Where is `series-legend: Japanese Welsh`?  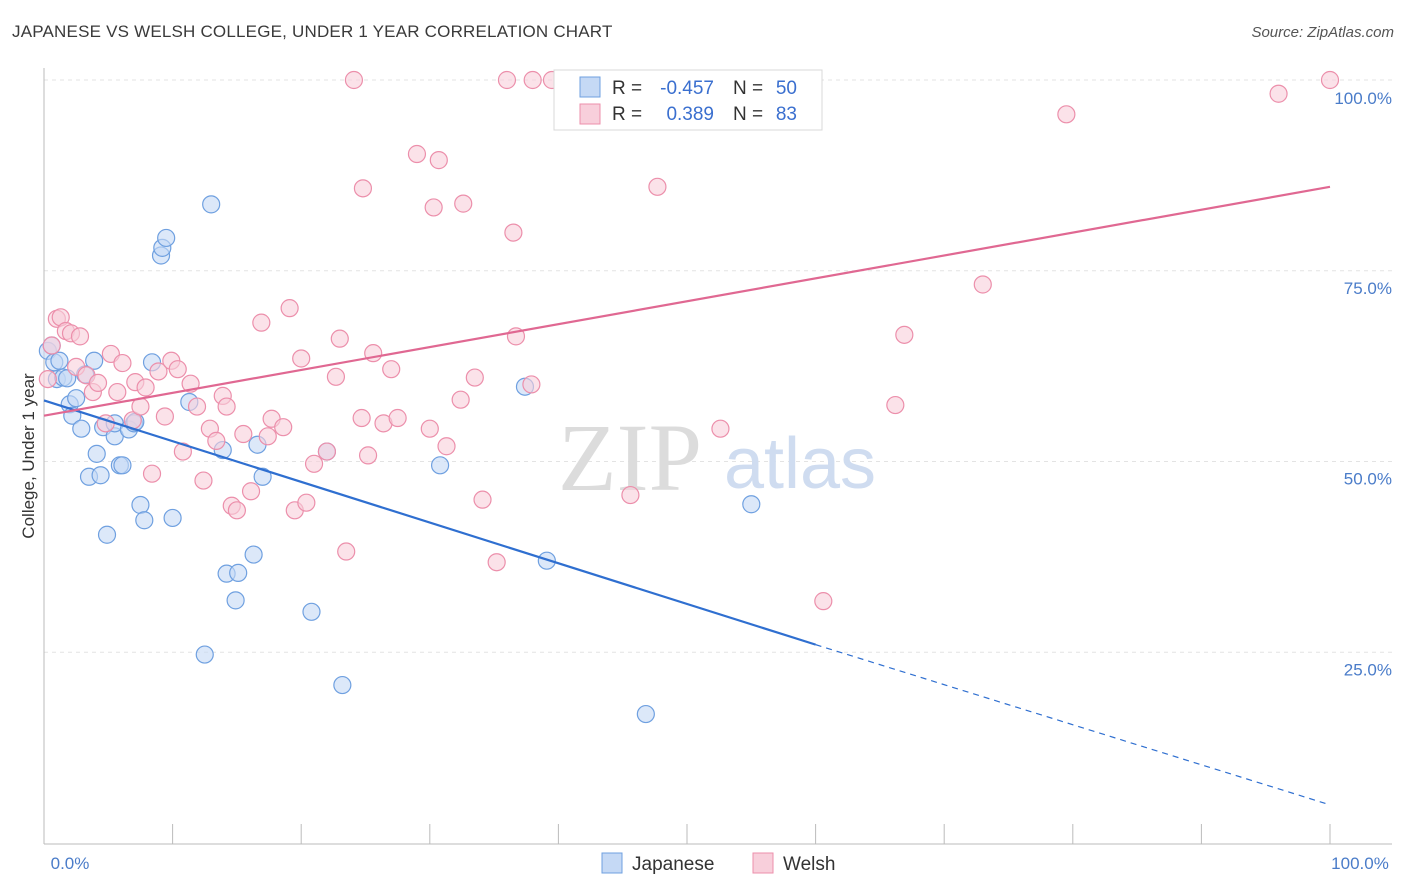
series-legend: Japanese Welsh is located at coordinates (718, 863).